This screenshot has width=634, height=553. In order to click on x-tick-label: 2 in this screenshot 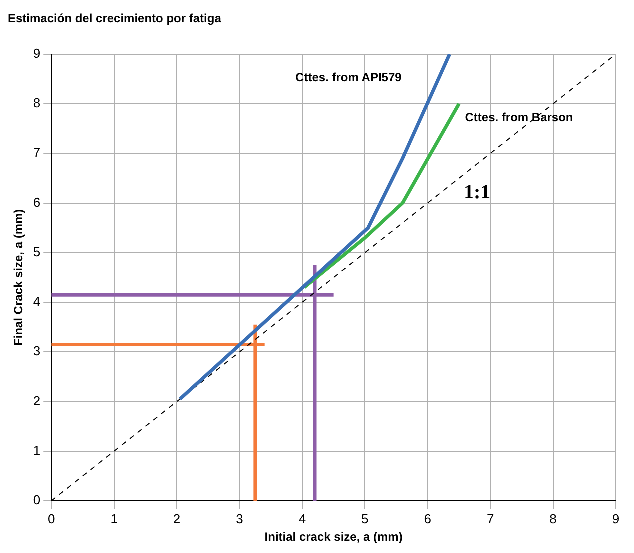, I will do `click(177, 518)`.